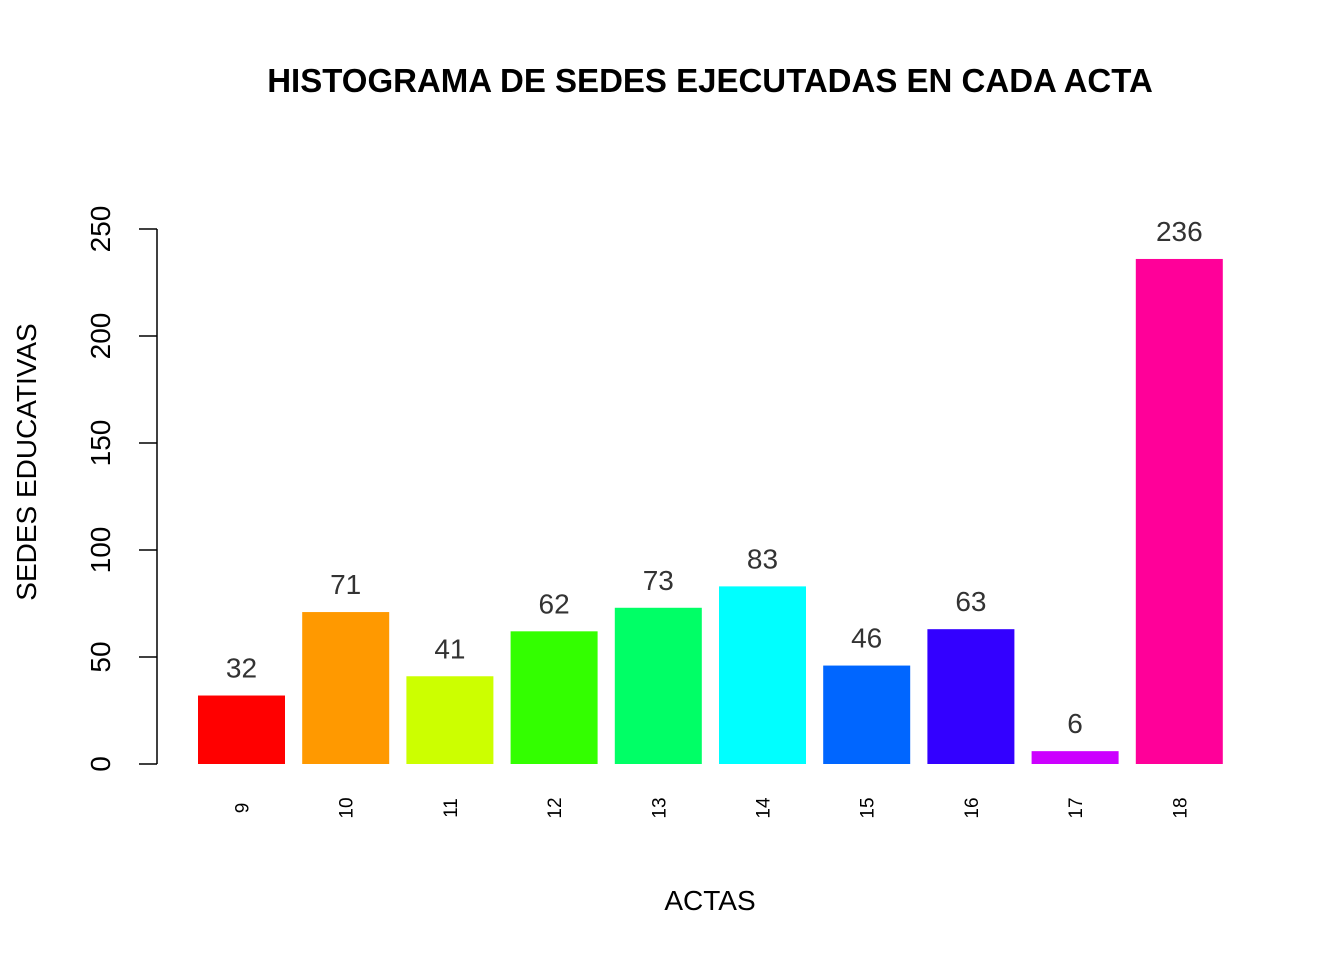  What do you see at coordinates (347, 807) in the screenshot?
I see `x-tick-label: 10` at bounding box center [347, 807].